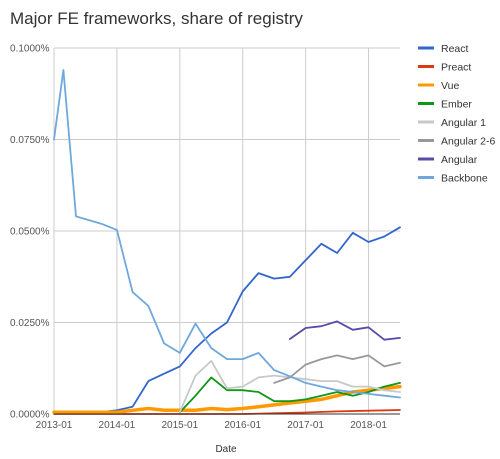 This screenshot has height=459, width=500. Describe the element at coordinates (227, 399) in the screenshot. I see `series-line-vue` at that location.